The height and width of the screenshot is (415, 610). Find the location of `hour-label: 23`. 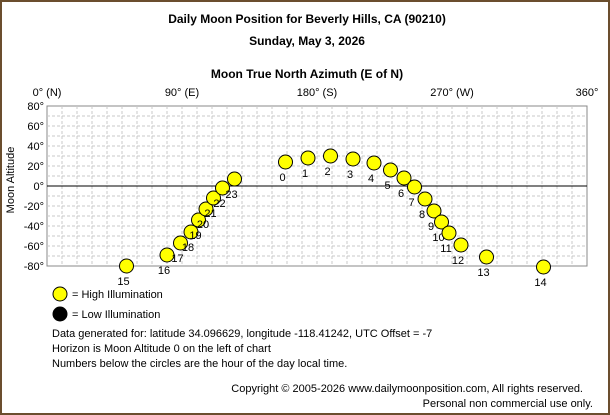

hour-label: 23 is located at coordinates (231, 195).